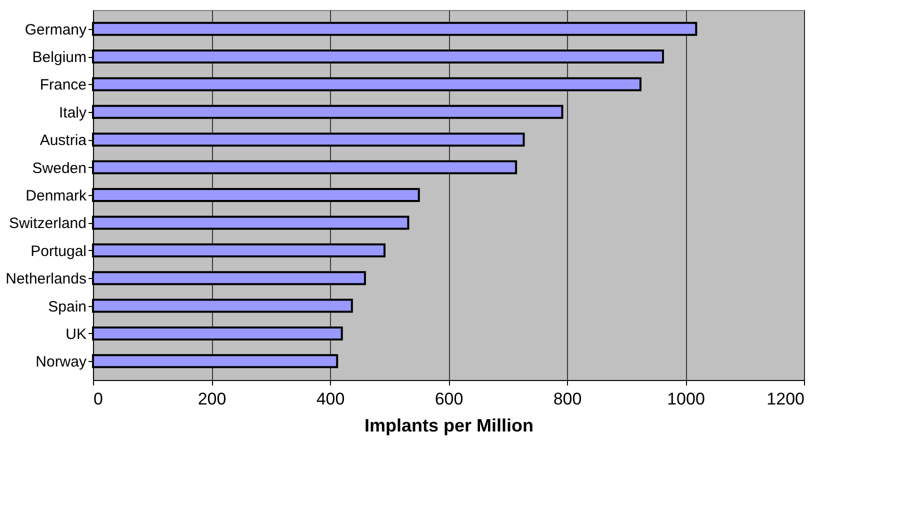  What do you see at coordinates (686, 399) in the screenshot?
I see `x-tick-label: 1000` at bounding box center [686, 399].